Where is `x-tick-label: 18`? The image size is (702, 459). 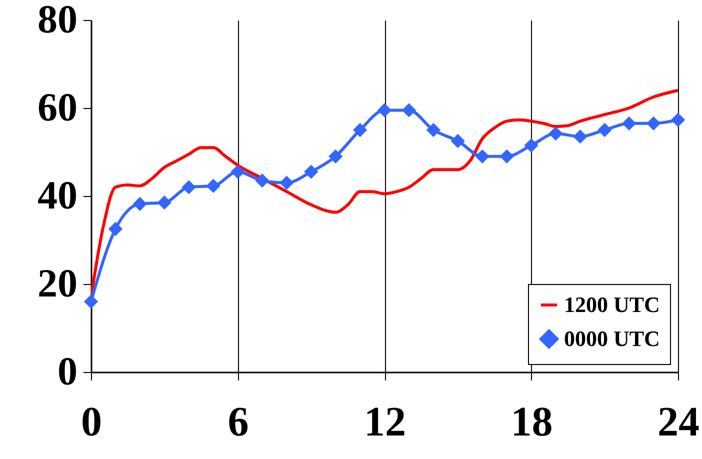 x-tick-label: 18 is located at coordinates (531, 423).